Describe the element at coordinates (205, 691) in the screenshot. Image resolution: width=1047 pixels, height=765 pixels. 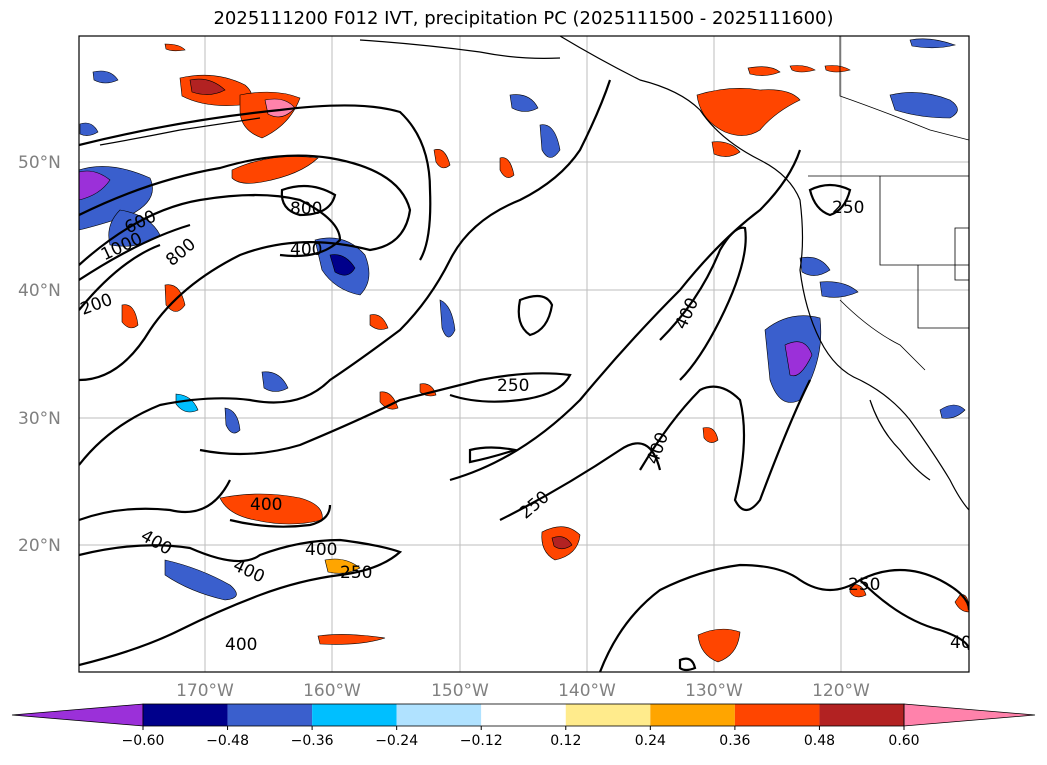
I see `lon-label: 170°W` at that location.